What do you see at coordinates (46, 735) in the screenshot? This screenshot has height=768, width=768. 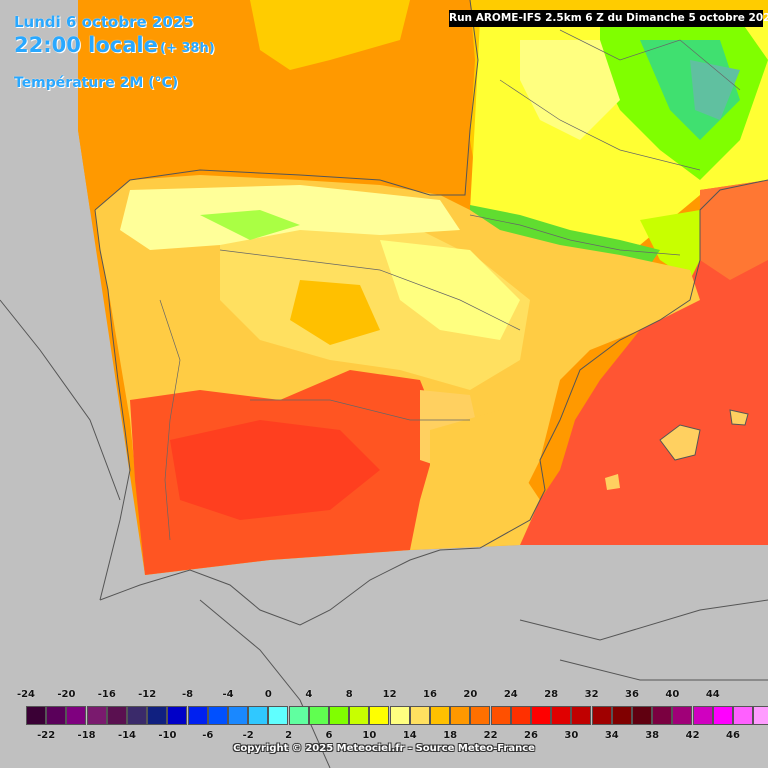 I see `legend-bottom-label: -22` at bounding box center [46, 735].